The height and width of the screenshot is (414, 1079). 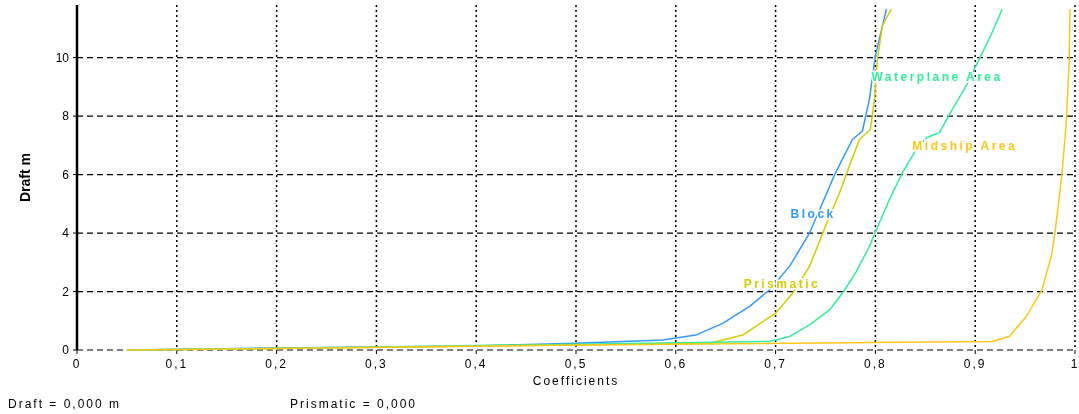 What do you see at coordinates (66, 233) in the screenshot?
I see `y-tick-label: 4` at bounding box center [66, 233].